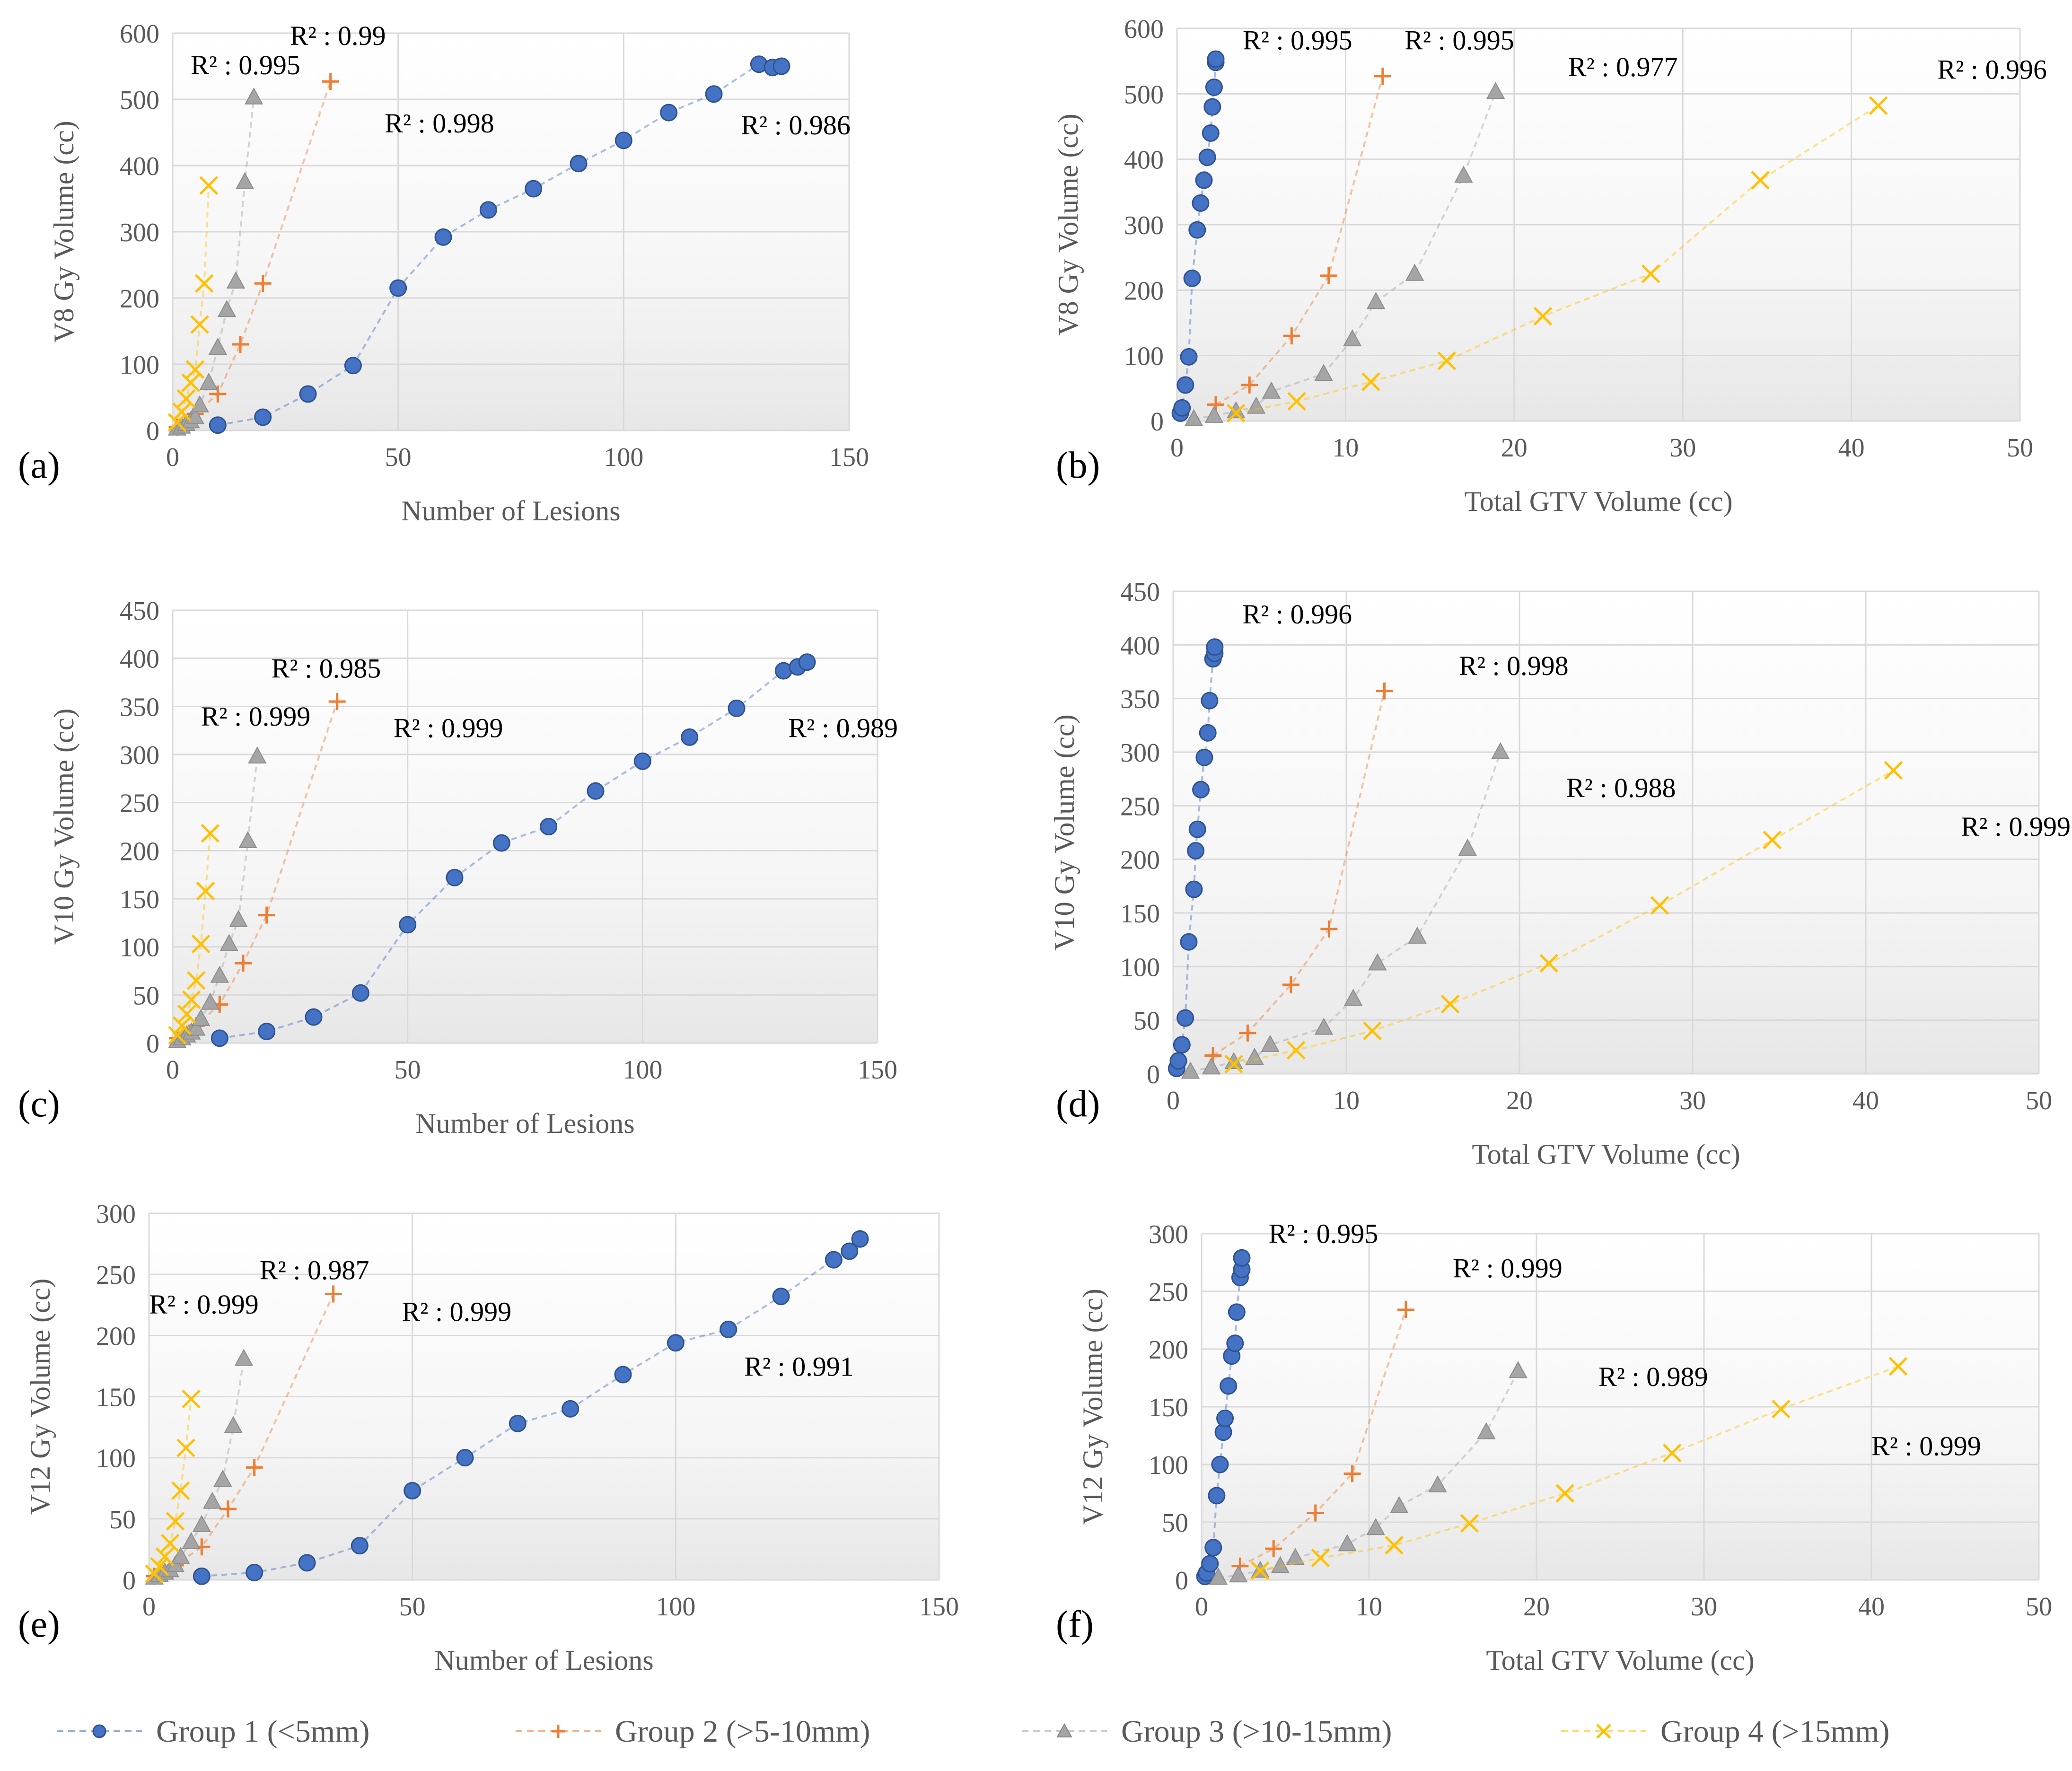  I want to click on y-axis-title: V10 Gy Volume (cc), so click(63, 827).